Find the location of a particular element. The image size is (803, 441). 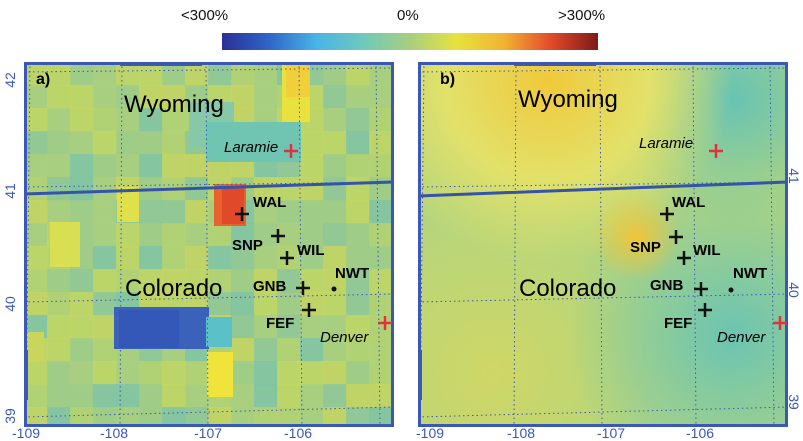

state-label-colorado-b: Colorado is located at coordinates (567, 288).